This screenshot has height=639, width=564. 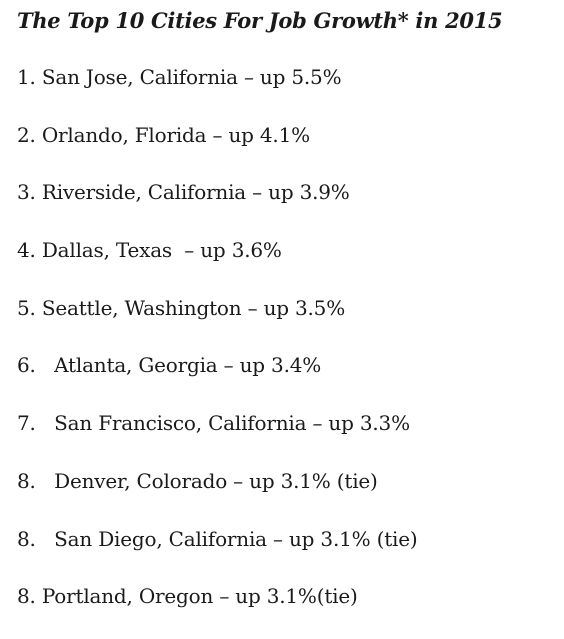 What do you see at coordinates (213, 423) in the screenshot?
I see `list-item: 7. San Francisco, California – up 3.3%` at bounding box center [213, 423].